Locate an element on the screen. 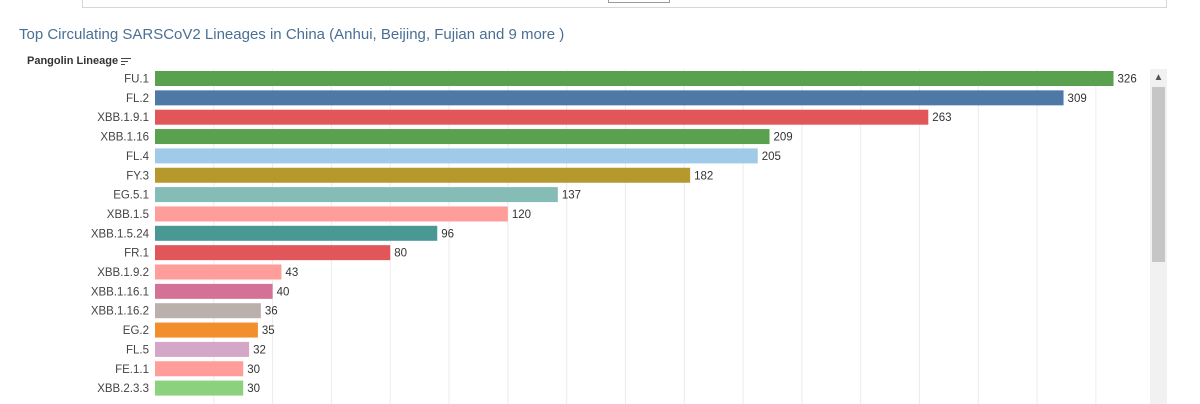  chevron-up-icon: ▲ is located at coordinates (1158, 77).